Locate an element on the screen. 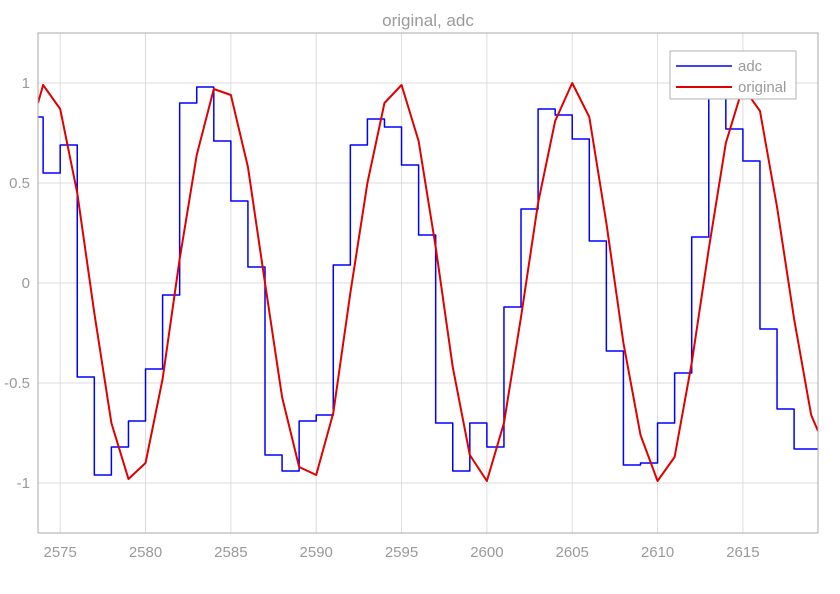 The height and width of the screenshot is (594, 840). y-tick-label: -1 is located at coordinates (23, 483).